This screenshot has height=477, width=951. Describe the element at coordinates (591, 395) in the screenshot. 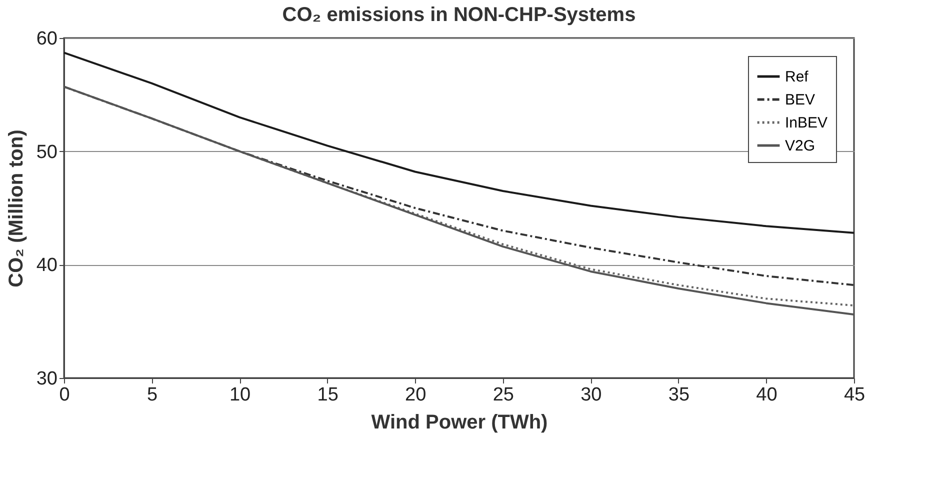

I see `x-tick-label: 30` at that location.